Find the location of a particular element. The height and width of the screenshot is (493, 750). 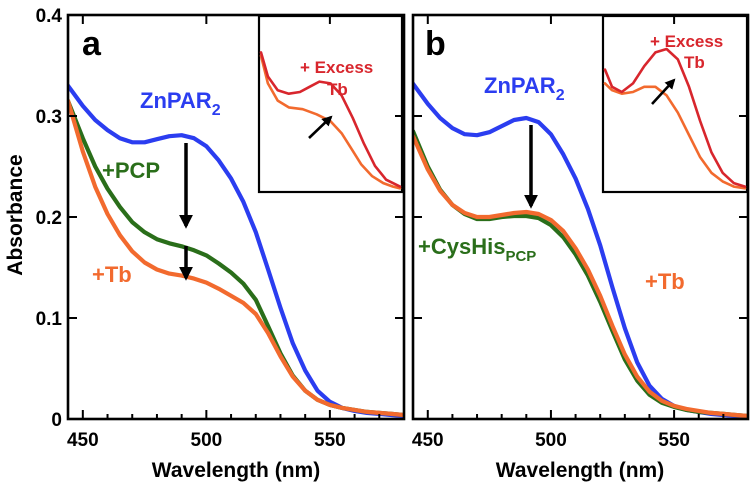

panel-b-inset: + Excess Tb is located at coordinates (675, 104).